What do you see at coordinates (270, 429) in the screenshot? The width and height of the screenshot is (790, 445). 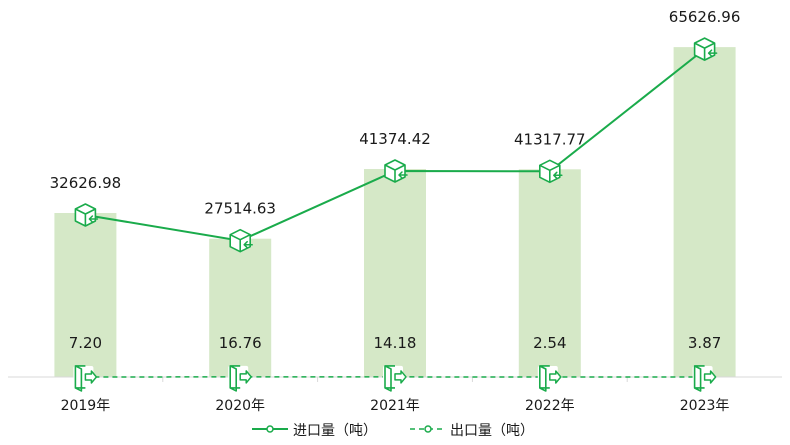 I see `legend-import-marker-icon` at bounding box center [270, 429].